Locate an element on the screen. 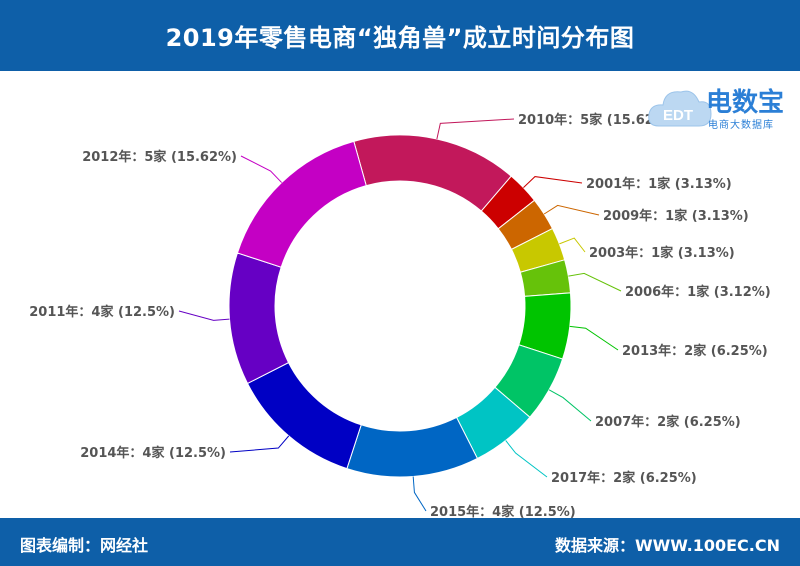 The width and height of the screenshot is (800, 566). leader-line-2001 is located at coordinates (553, 182).